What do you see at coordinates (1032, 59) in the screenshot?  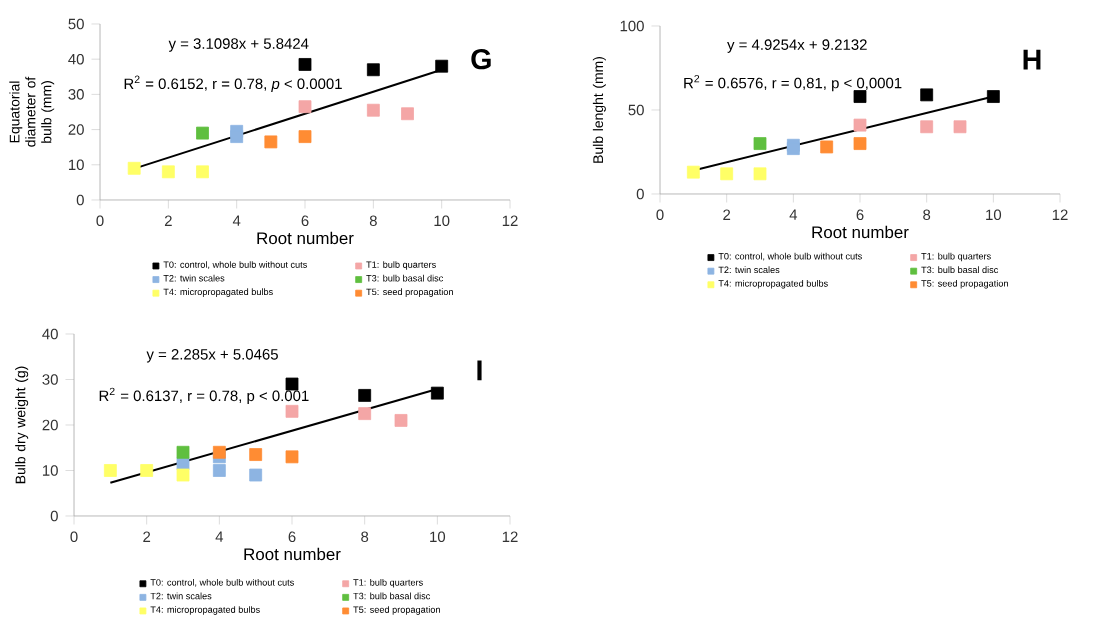 I see `annotation: H` at bounding box center [1032, 59].